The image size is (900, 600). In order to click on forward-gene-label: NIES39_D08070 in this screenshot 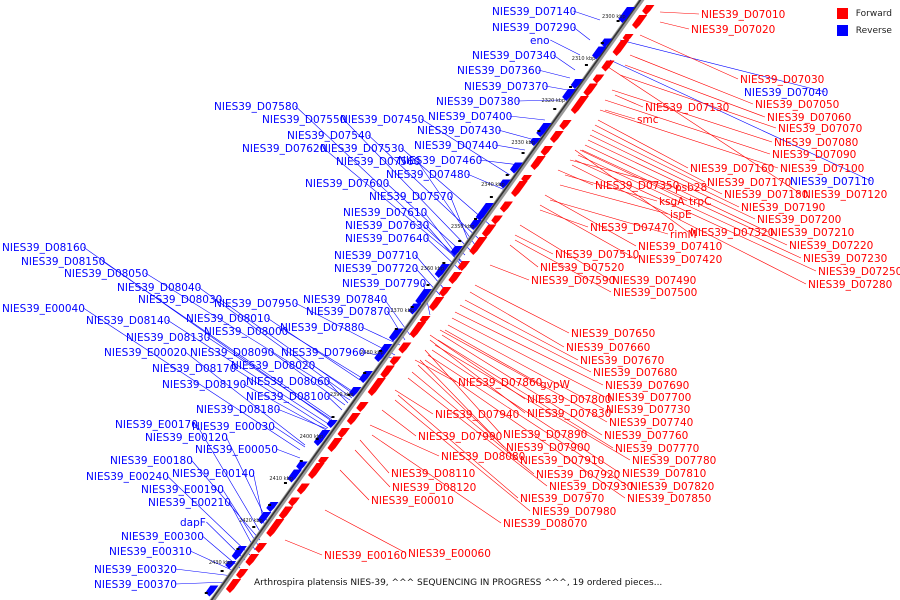, I will do `click(545, 524)`.